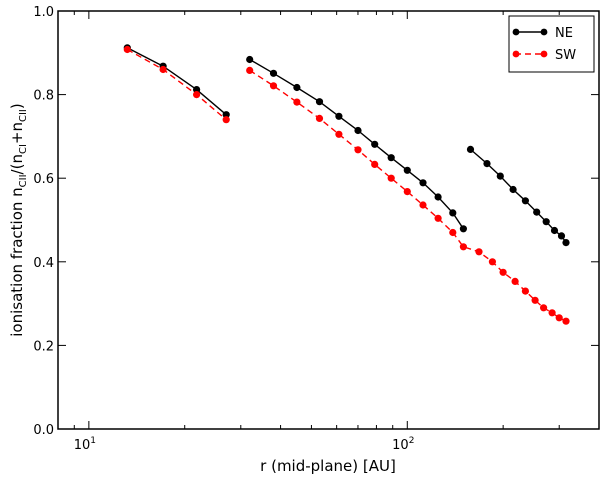  Describe the element at coordinates (17, 133) in the screenshot. I see `y-axis-label-plus: +n` at that location.